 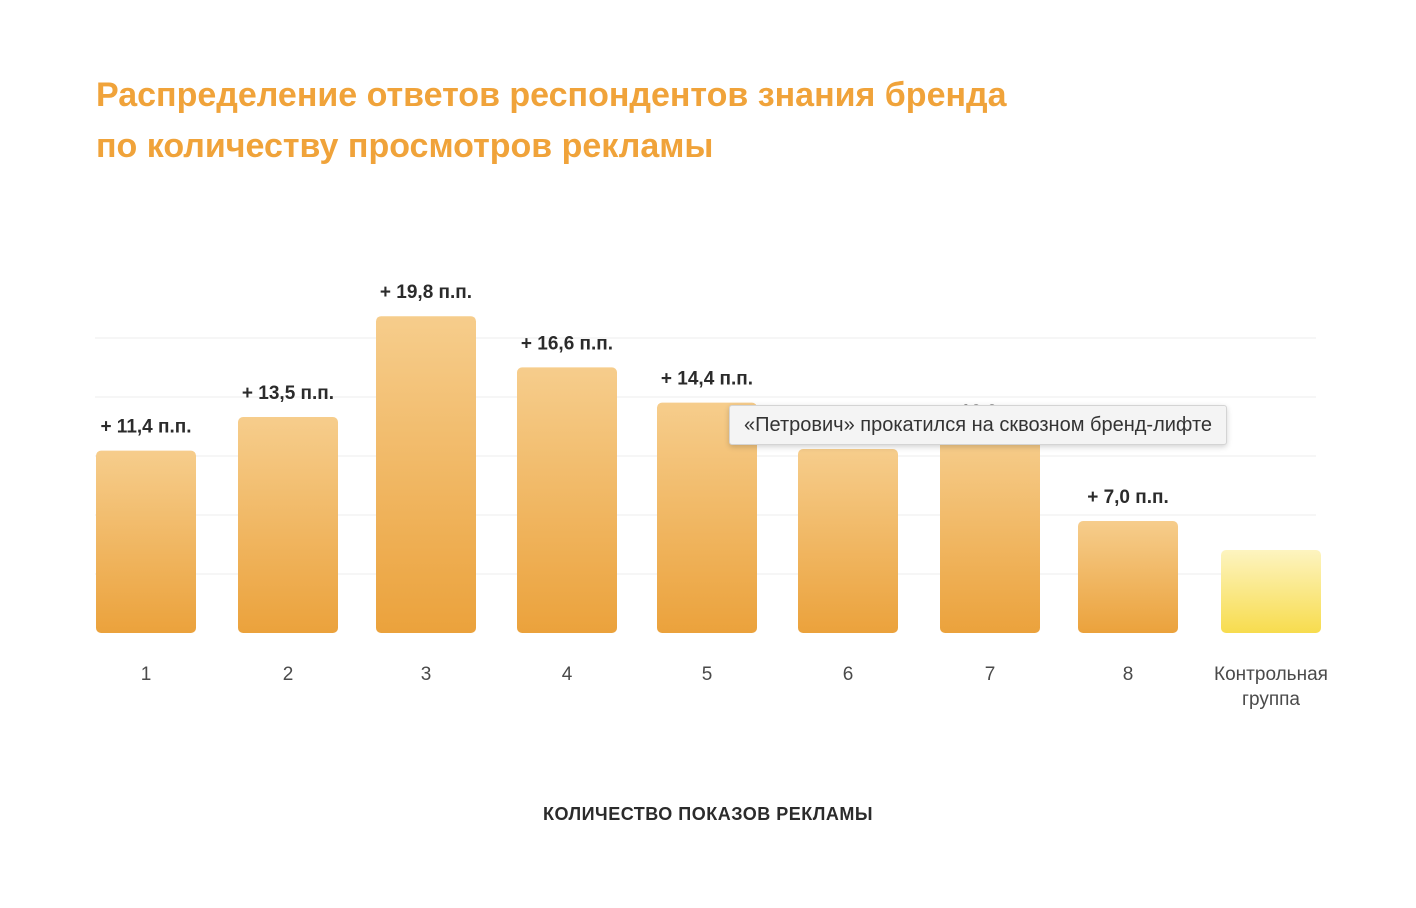 What do you see at coordinates (708, 814) in the screenshot?
I see `x-axis-title: КОЛИЧЕСТВО ПОКАЗОВ РЕКЛАМЫ` at bounding box center [708, 814].